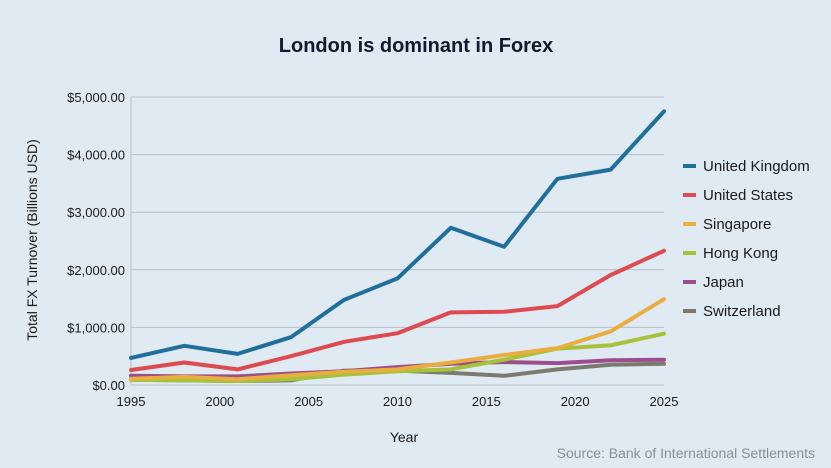 The height and width of the screenshot is (468, 831). What do you see at coordinates (723, 282) in the screenshot?
I see `legend-label: Japan` at bounding box center [723, 282].